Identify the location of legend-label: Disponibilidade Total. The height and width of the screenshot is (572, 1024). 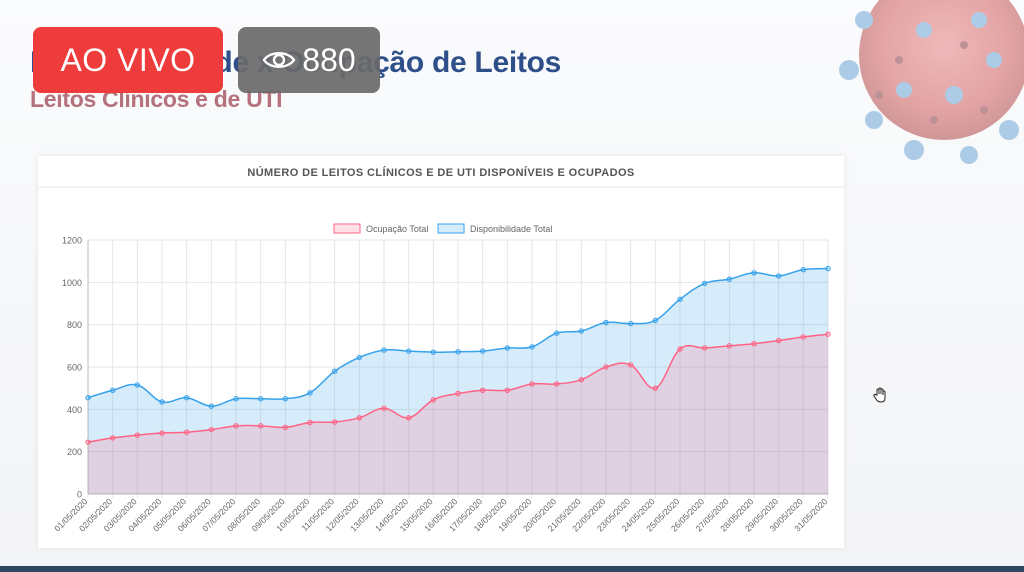
(511, 229).